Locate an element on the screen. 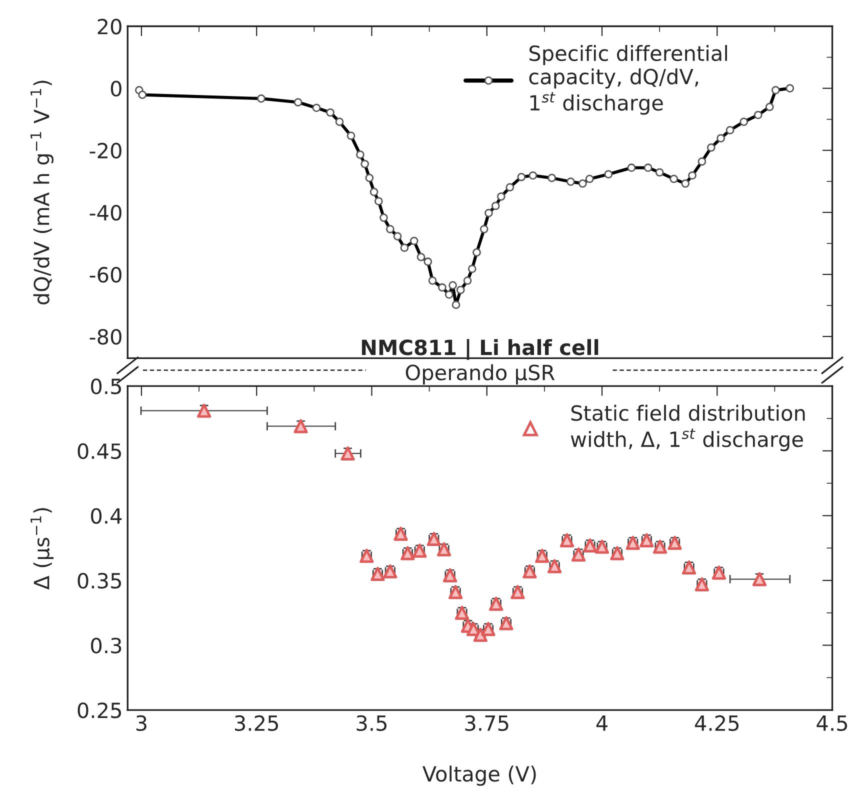 This screenshot has width=851, height=796. text: Operando μSR is located at coordinates (480, 374).